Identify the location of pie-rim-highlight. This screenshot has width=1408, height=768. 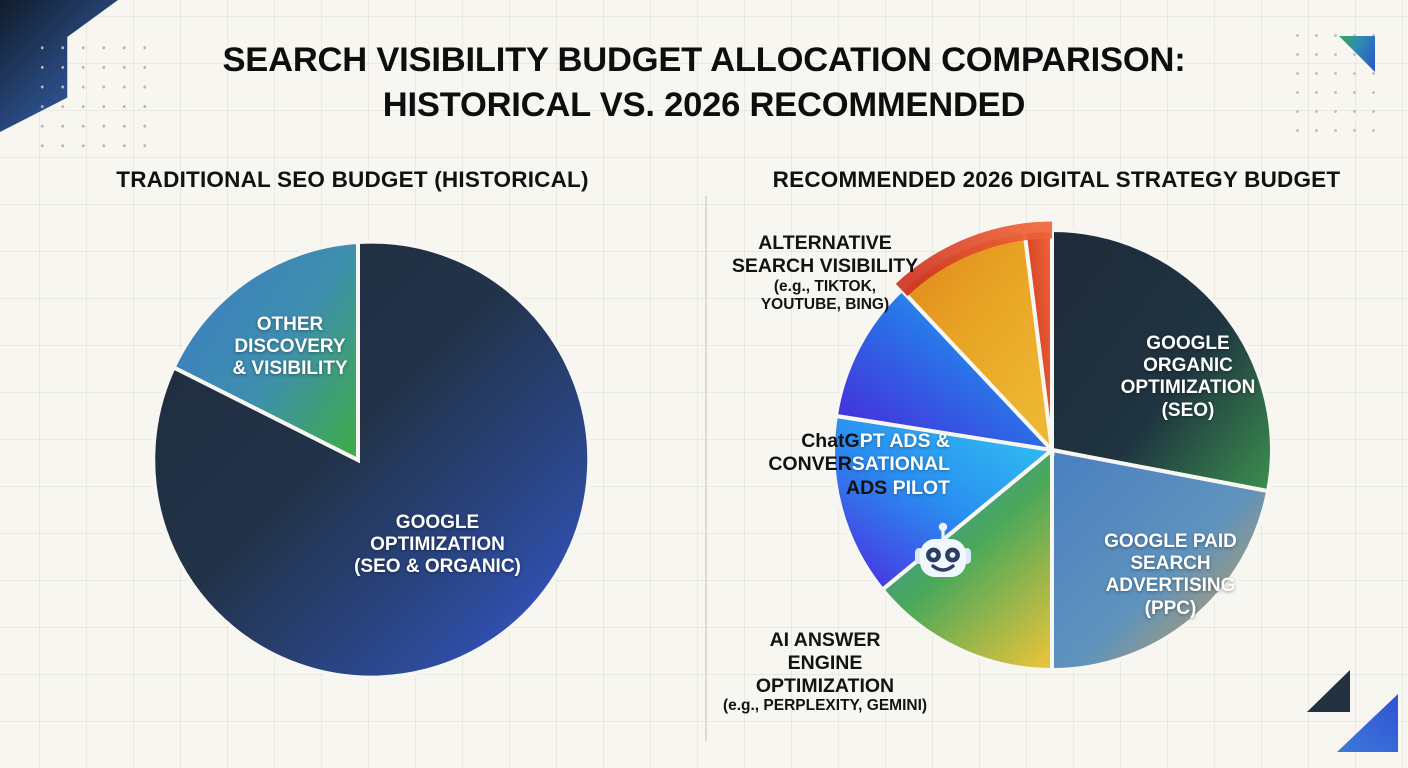
(974, 259).